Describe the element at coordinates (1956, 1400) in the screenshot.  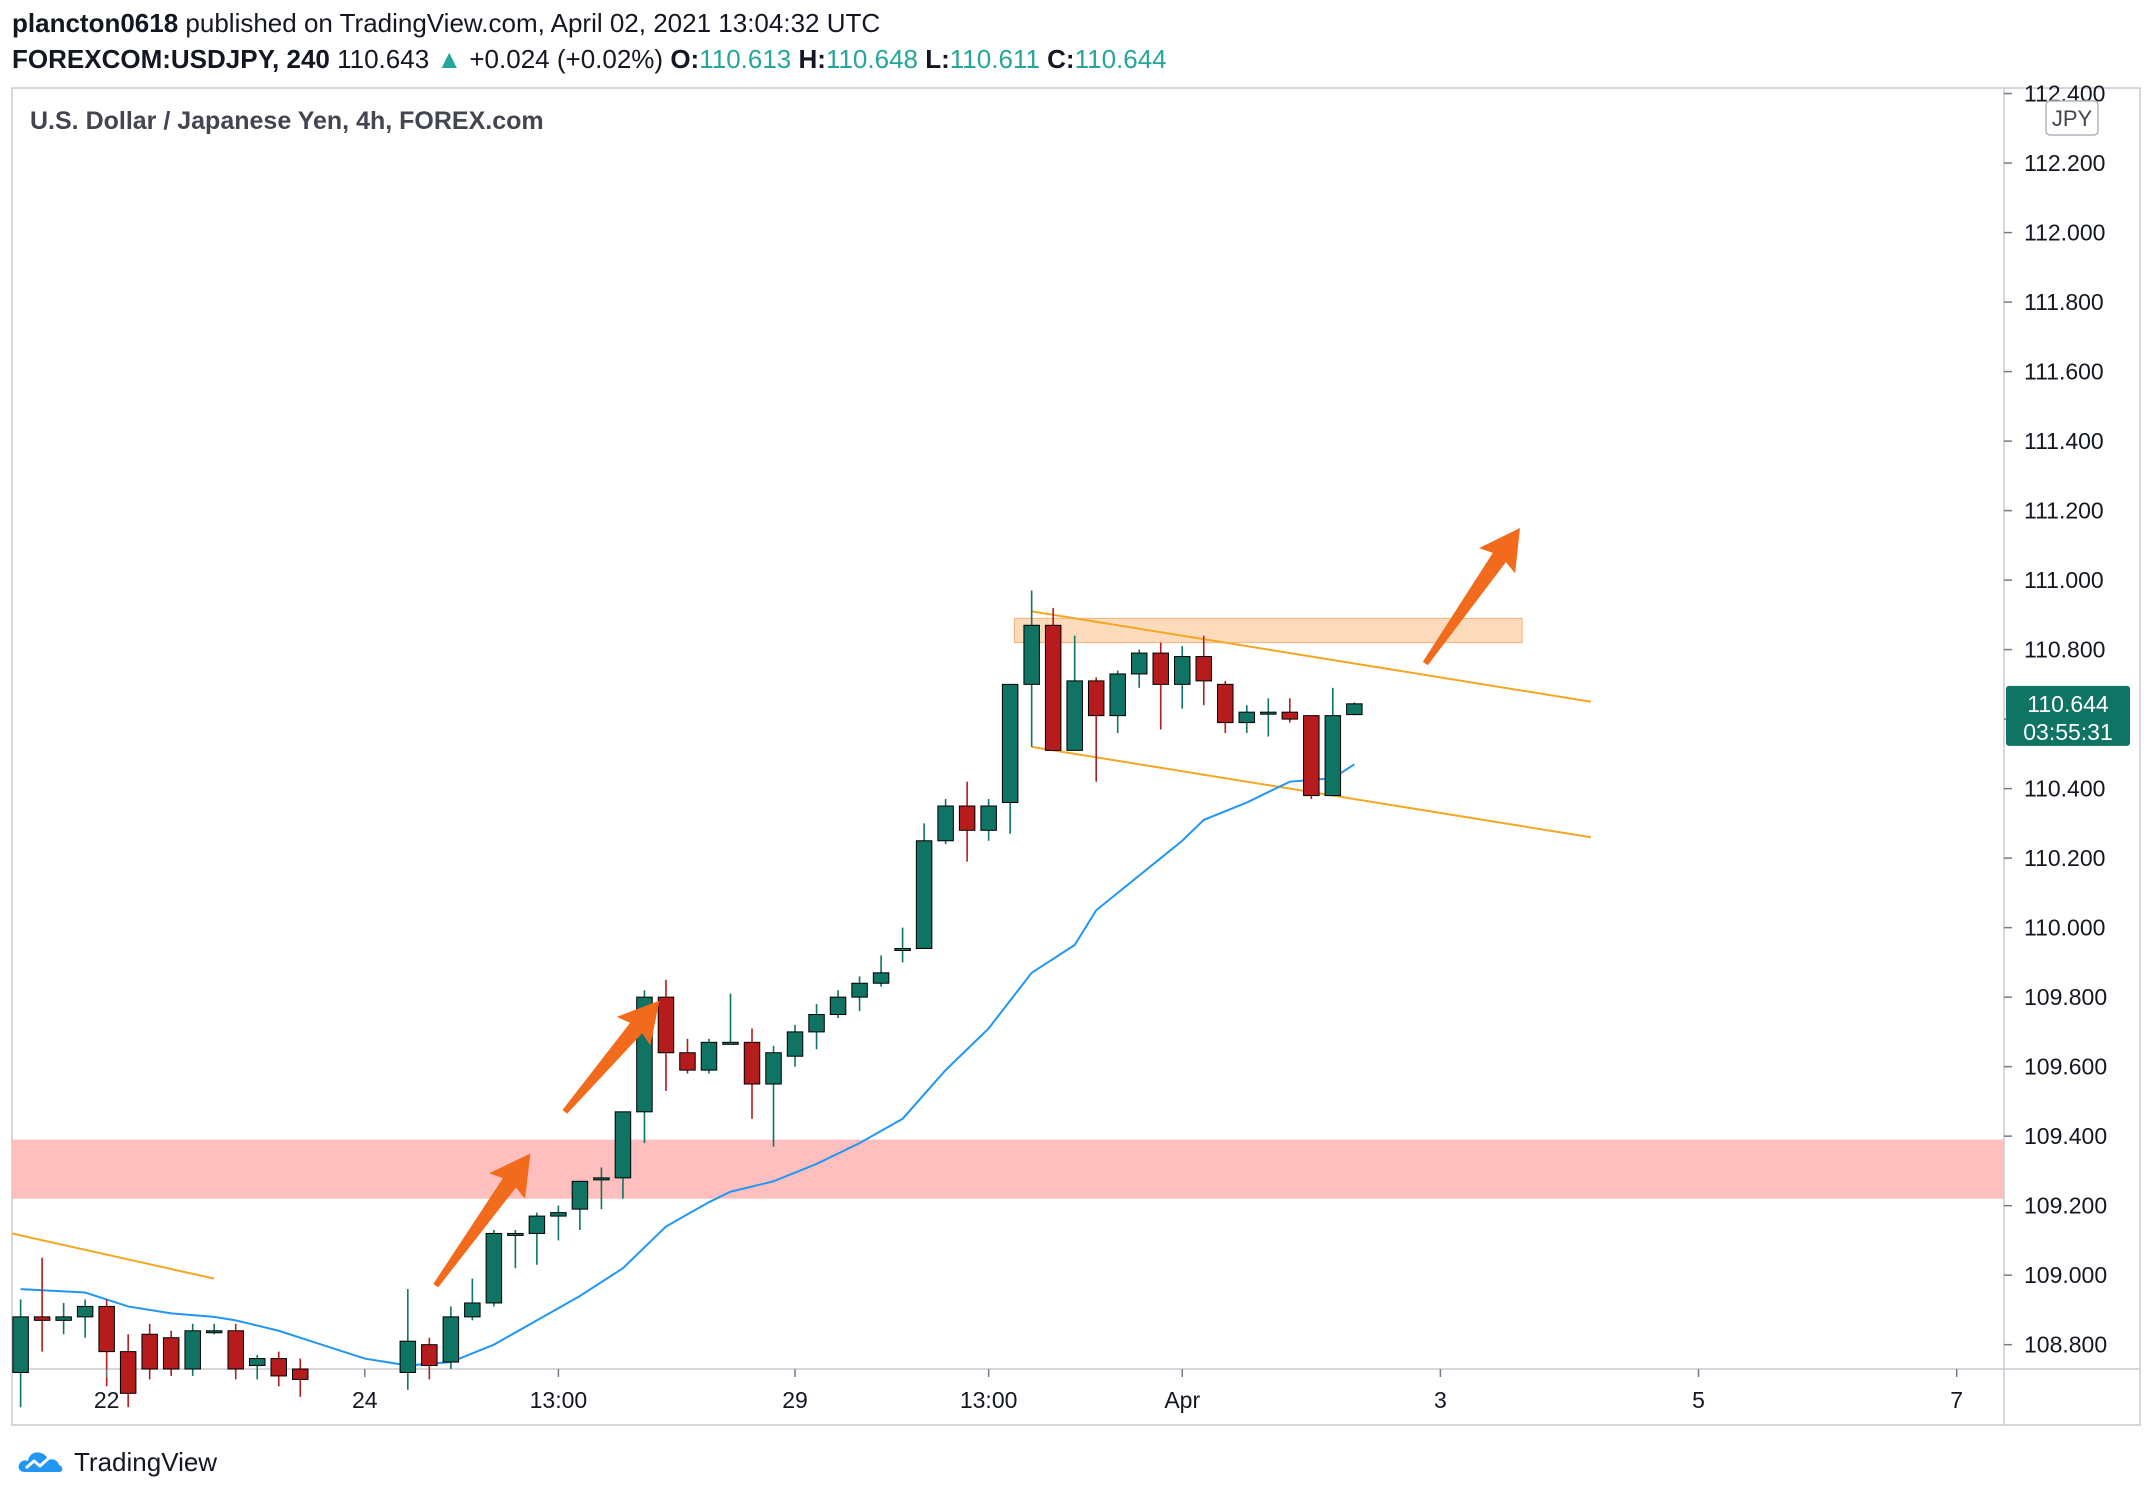
I see `x-tick-label: 7` at that location.